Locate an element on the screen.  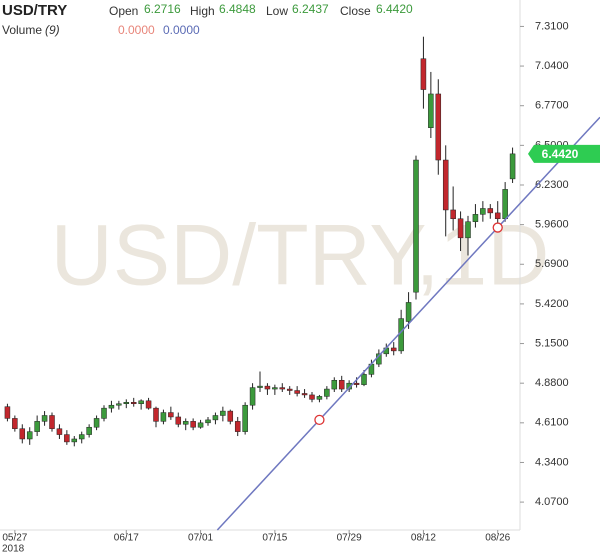
y-tick-label: 6.2300 is located at coordinates (552, 185).